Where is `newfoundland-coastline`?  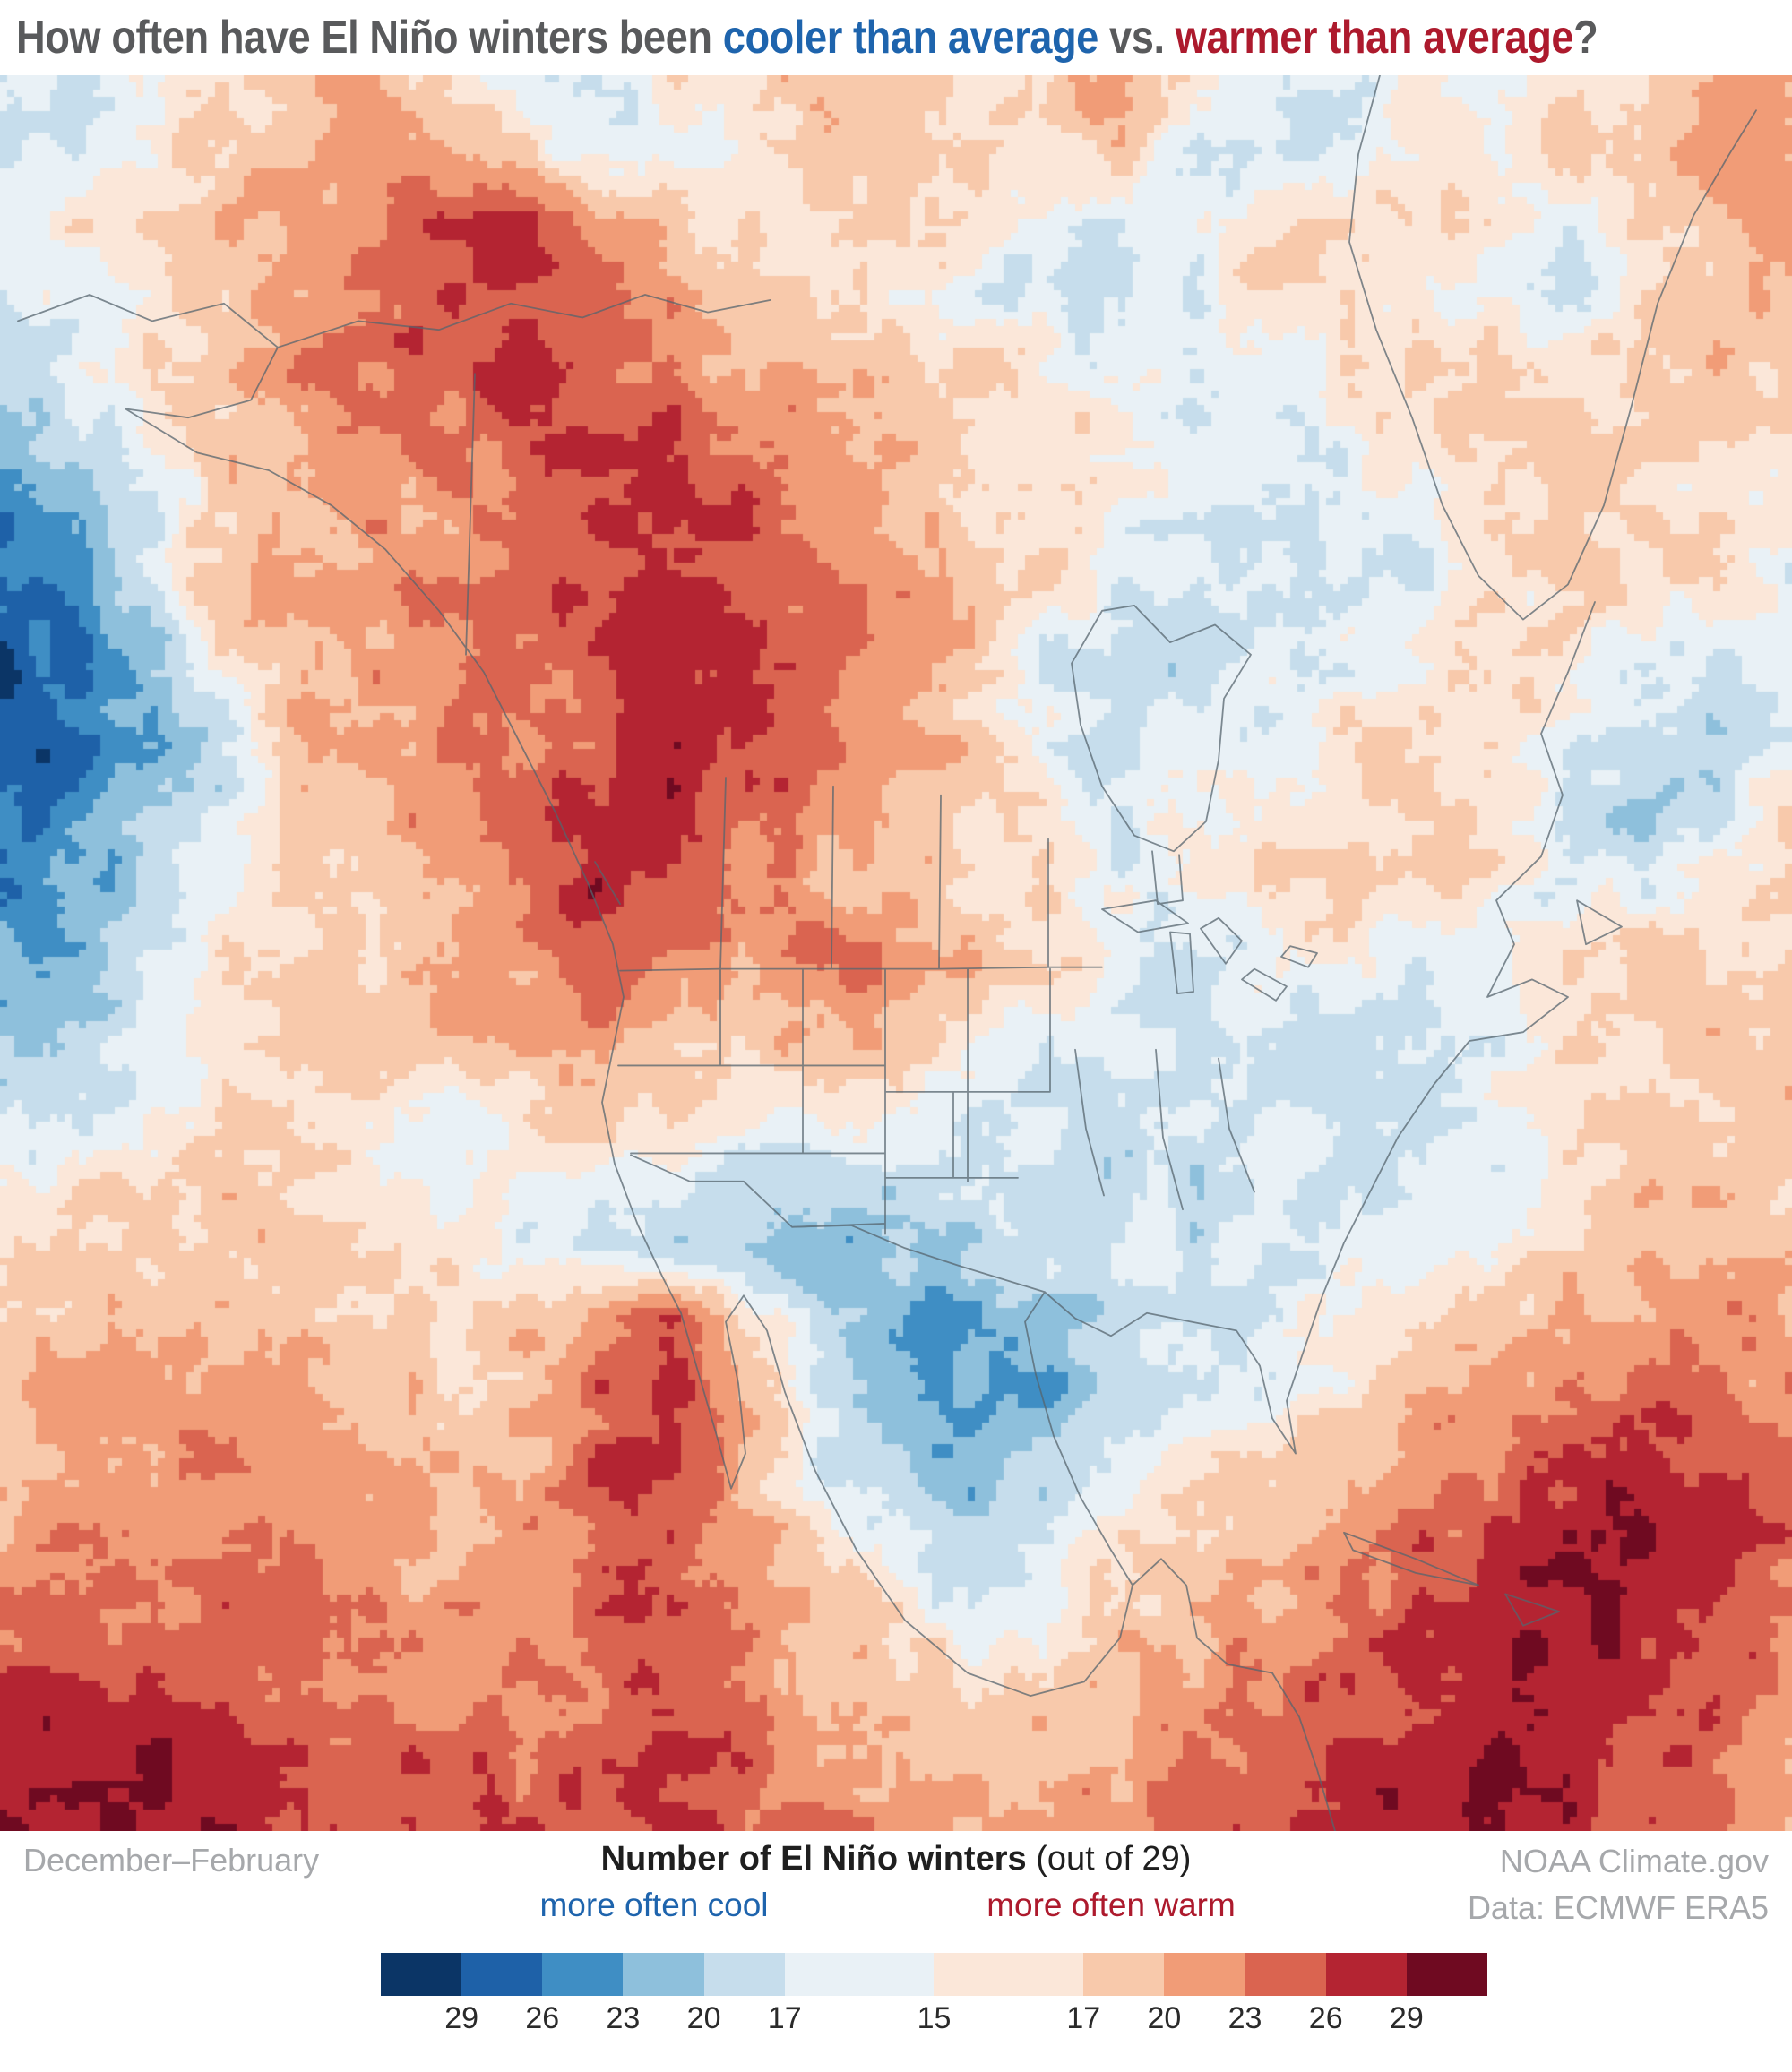
newfoundland-coastline is located at coordinates (1599, 922).